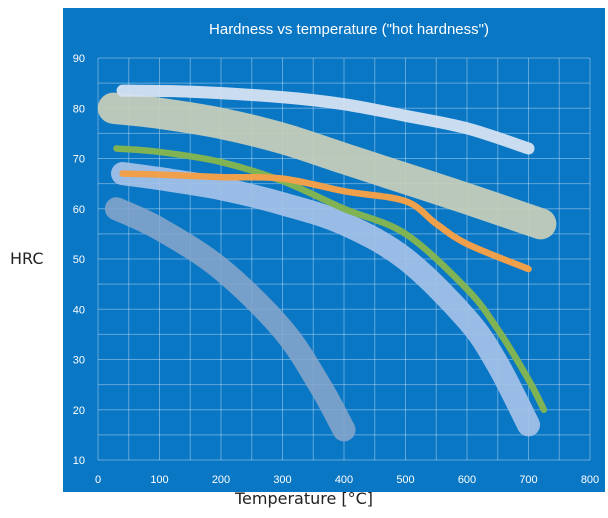  I want to click on y-tick-label: 50, so click(79, 260).